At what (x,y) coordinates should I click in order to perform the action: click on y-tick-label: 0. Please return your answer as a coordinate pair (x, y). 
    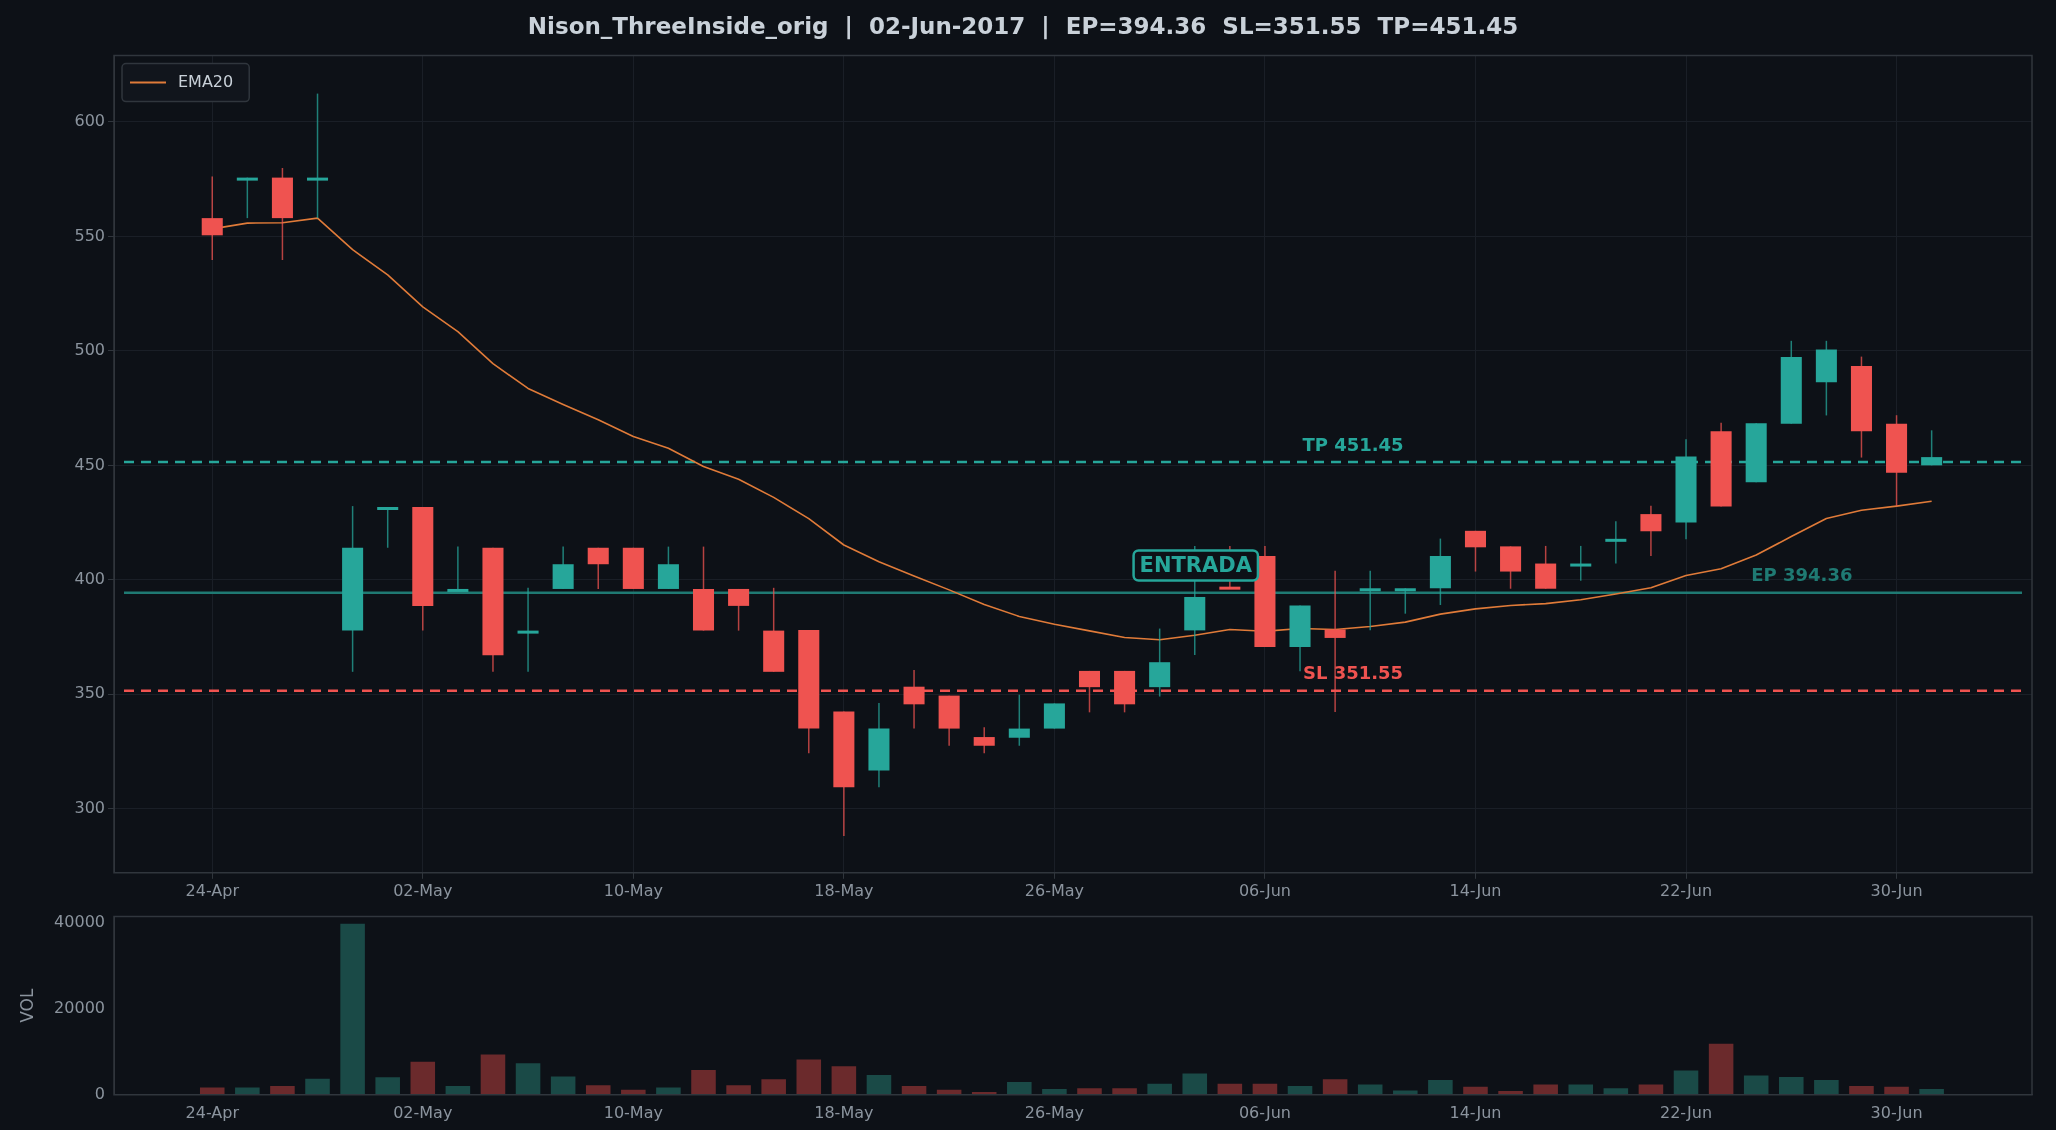
    Looking at the image, I should click on (99, 1093).